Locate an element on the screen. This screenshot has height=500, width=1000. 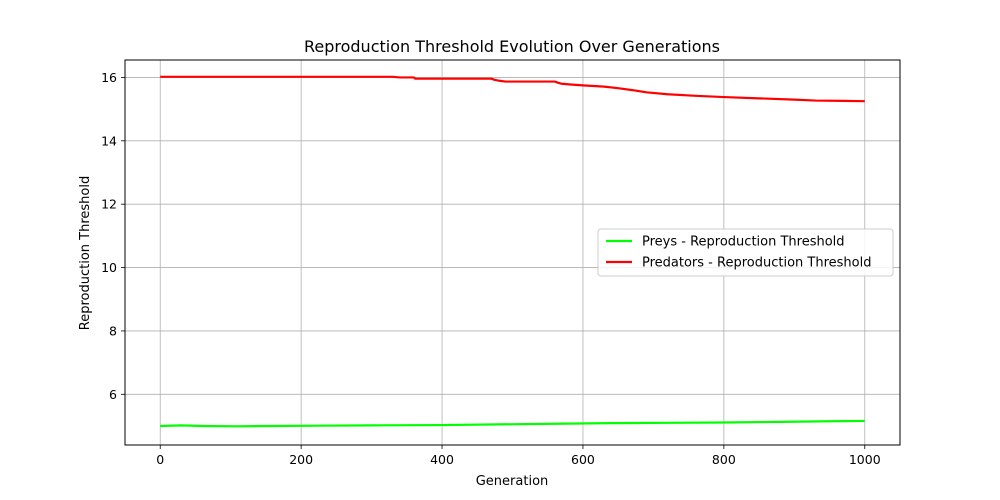
y-axis-label: Reproduction Threshold is located at coordinates (85, 253).